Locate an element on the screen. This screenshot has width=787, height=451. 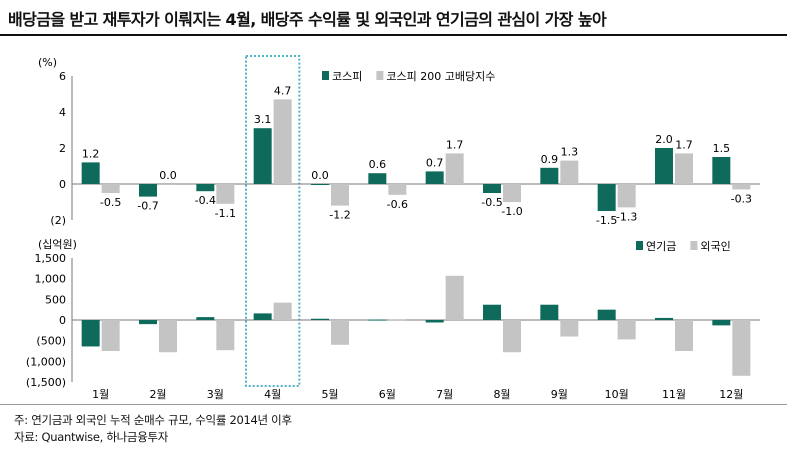
return-data-label: 4.7 is located at coordinates (283, 90).